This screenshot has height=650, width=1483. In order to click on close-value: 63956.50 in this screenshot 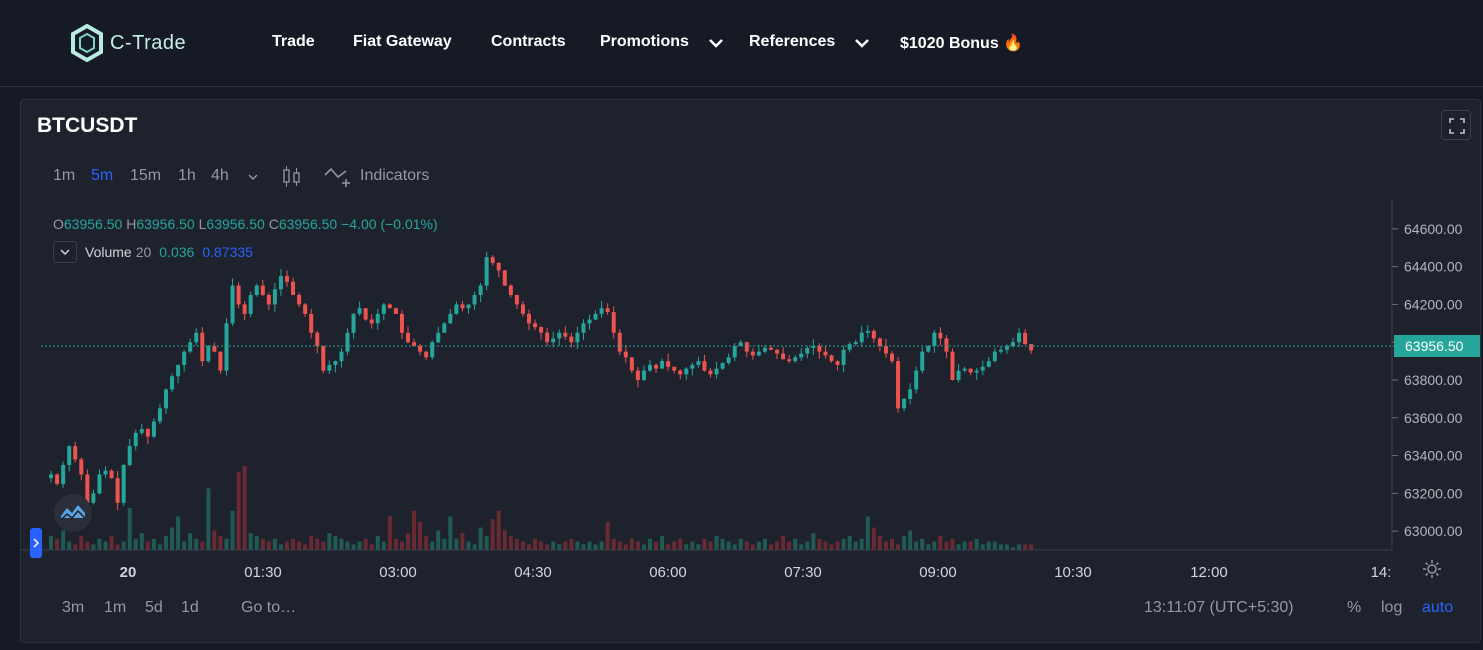, I will do `click(308, 224)`.